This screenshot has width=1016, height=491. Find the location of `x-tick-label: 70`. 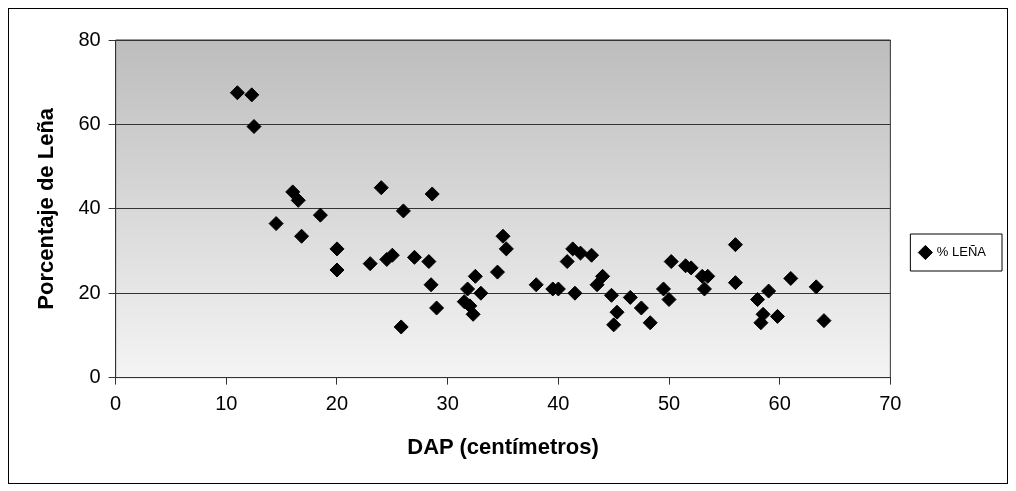

x-tick-label: 70 is located at coordinates (890, 403).